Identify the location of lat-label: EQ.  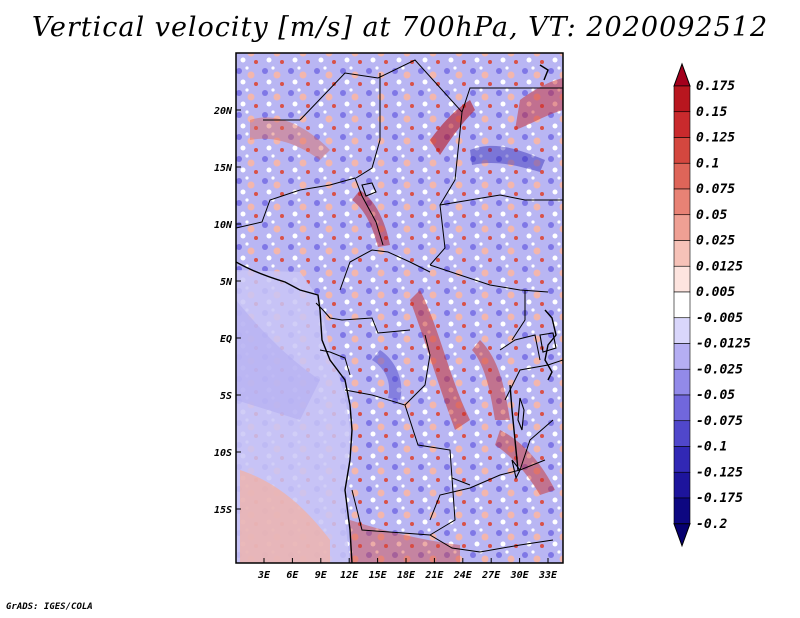
(226, 339).